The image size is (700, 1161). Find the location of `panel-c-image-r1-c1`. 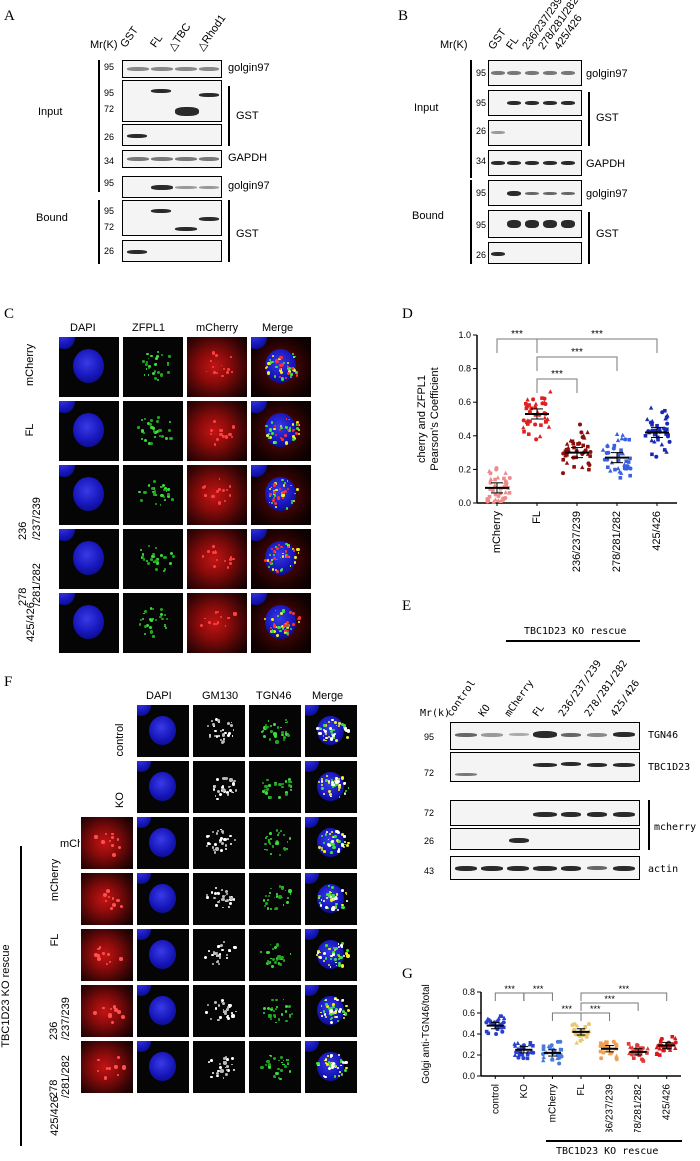

panel-c-image-r1-c1 is located at coordinates (153, 431).